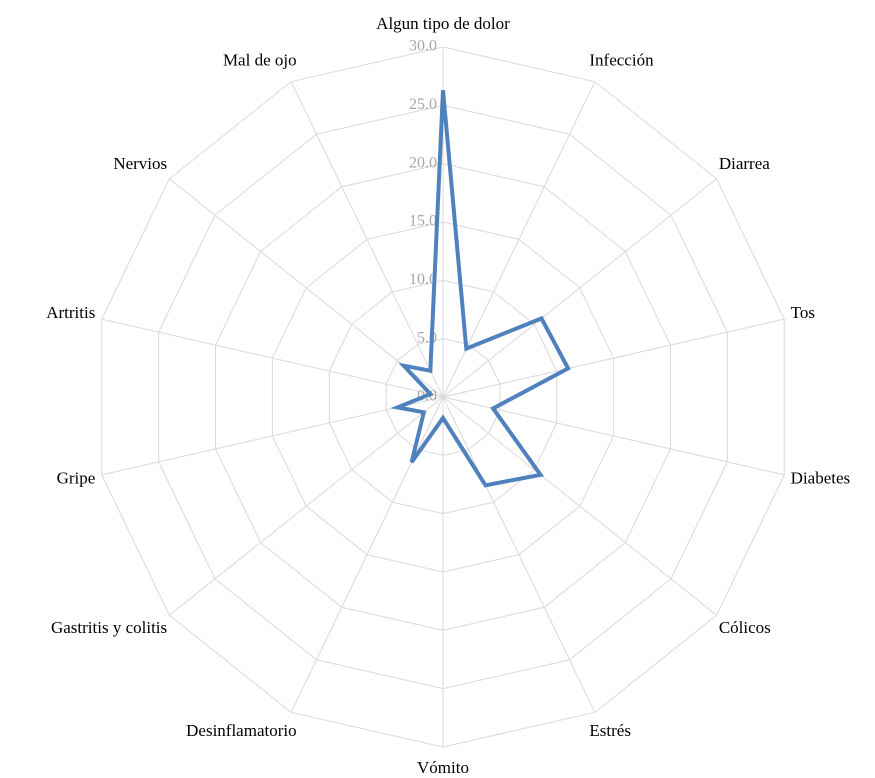  Describe the element at coordinates (621, 60) in the screenshot. I see `category-label: Infección` at that location.